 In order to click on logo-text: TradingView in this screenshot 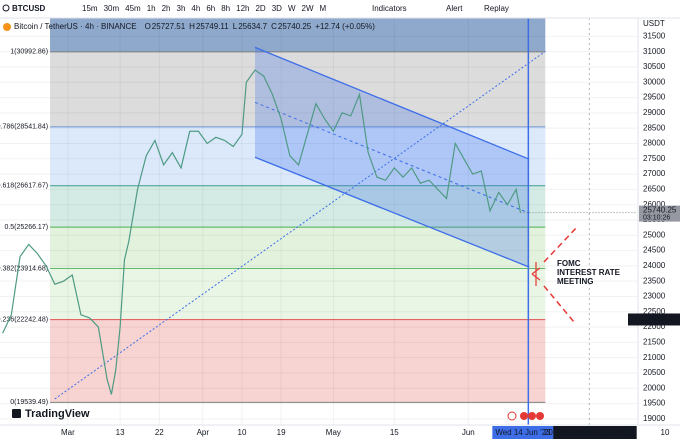, I will do `click(57, 414)`.